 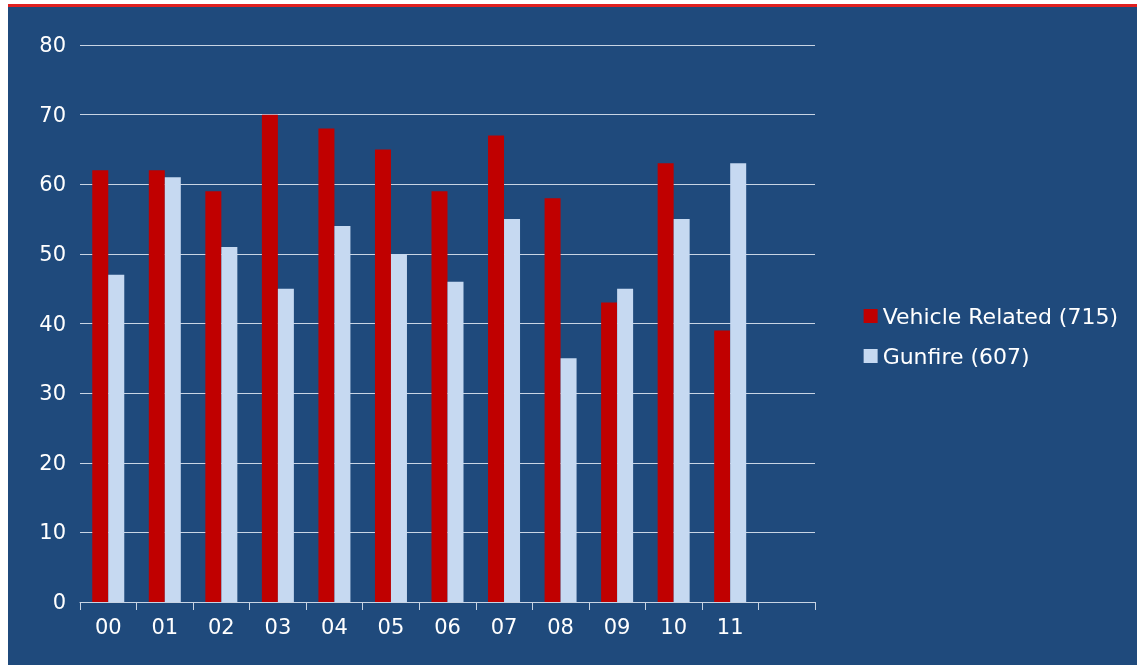 I want to click on y-tick-label: 30, so click(x=52, y=393).